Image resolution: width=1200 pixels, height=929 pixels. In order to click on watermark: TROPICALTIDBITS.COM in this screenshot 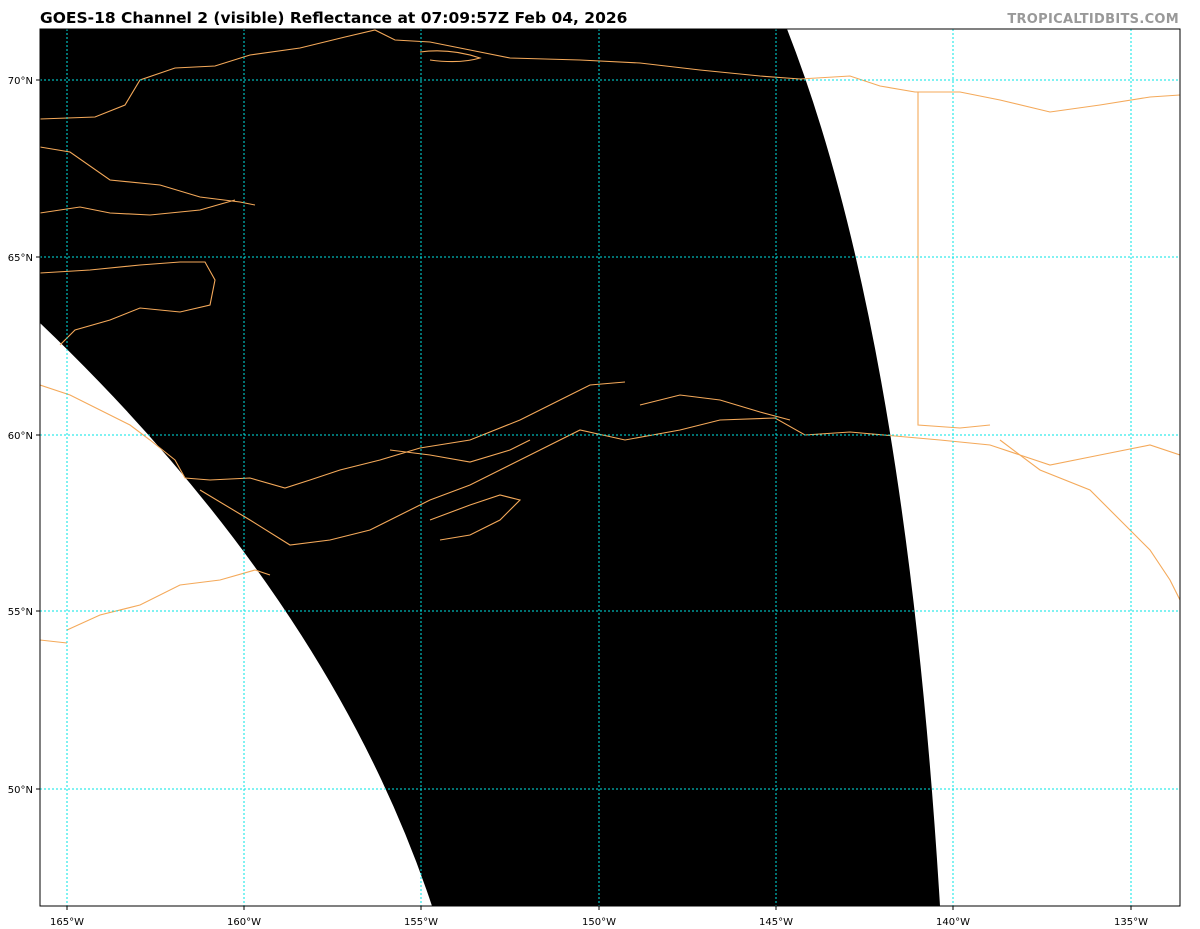, I will do `click(1093, 19)`.